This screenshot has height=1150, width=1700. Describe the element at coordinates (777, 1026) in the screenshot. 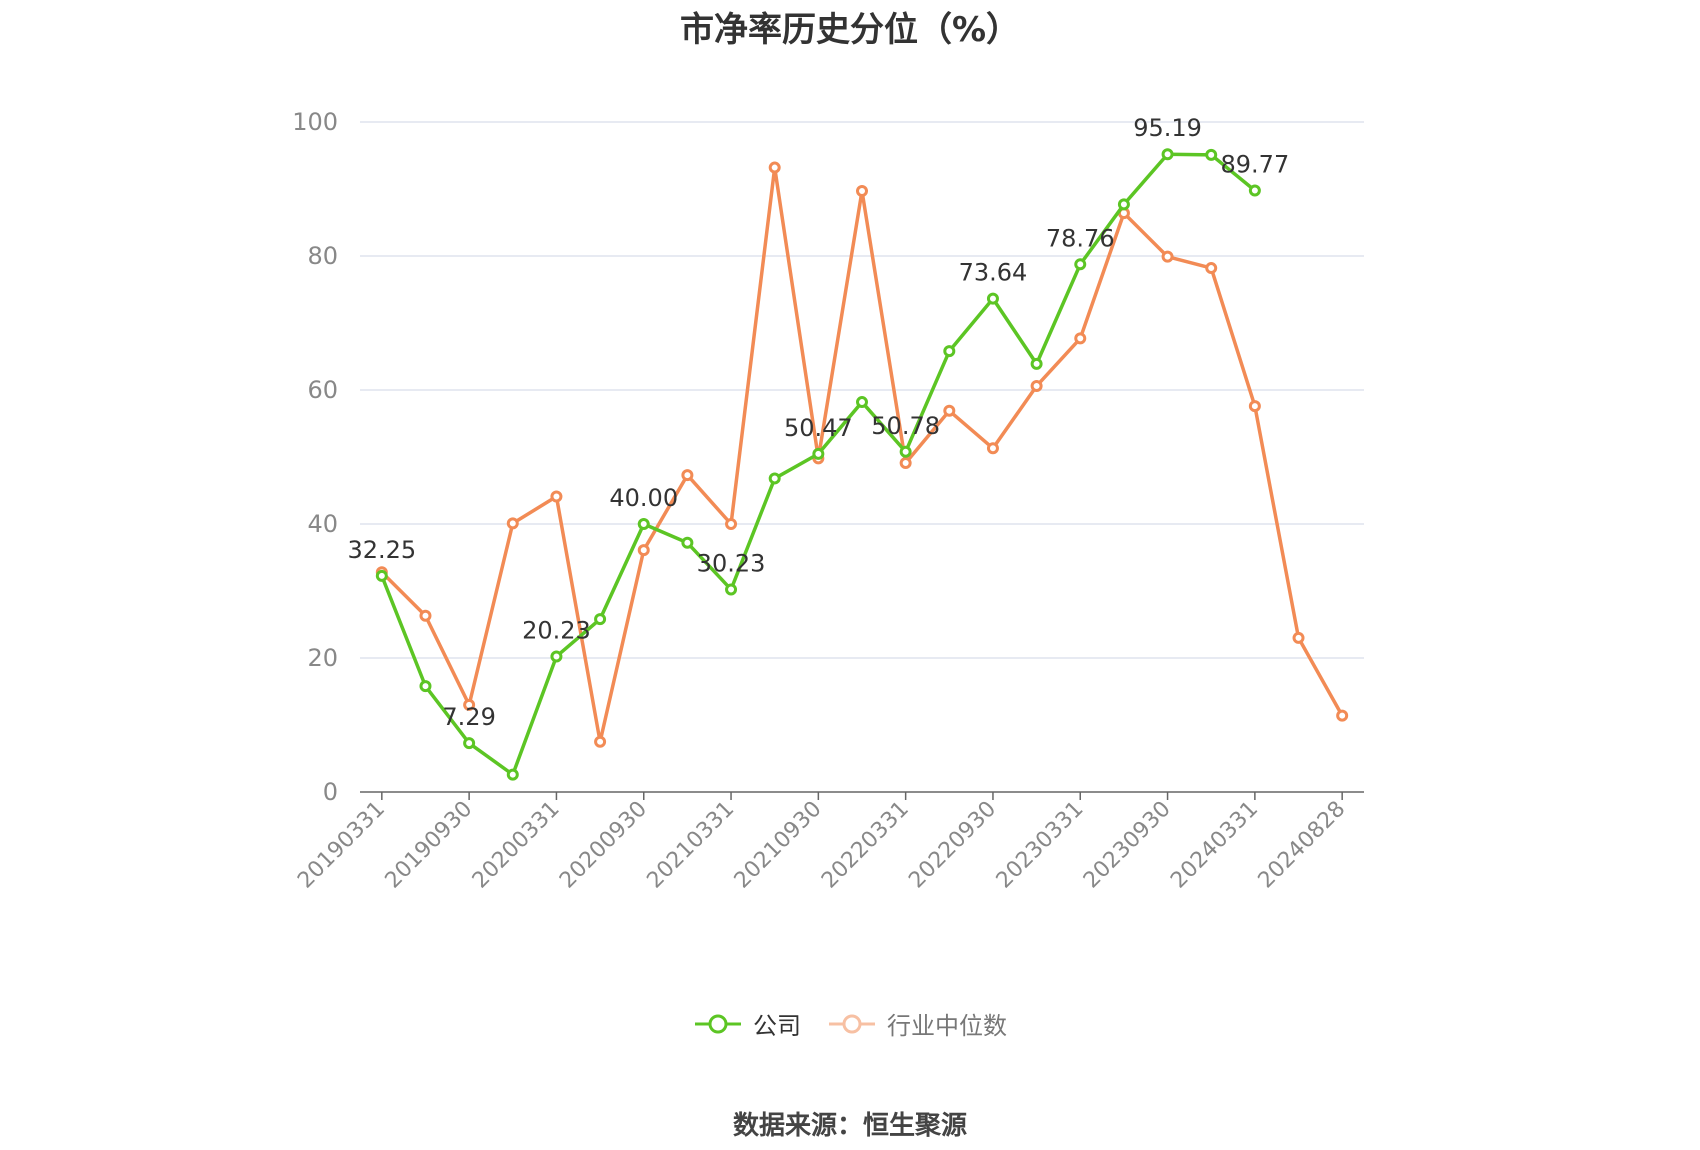

I see `legend-label-company: 公司` at that location.